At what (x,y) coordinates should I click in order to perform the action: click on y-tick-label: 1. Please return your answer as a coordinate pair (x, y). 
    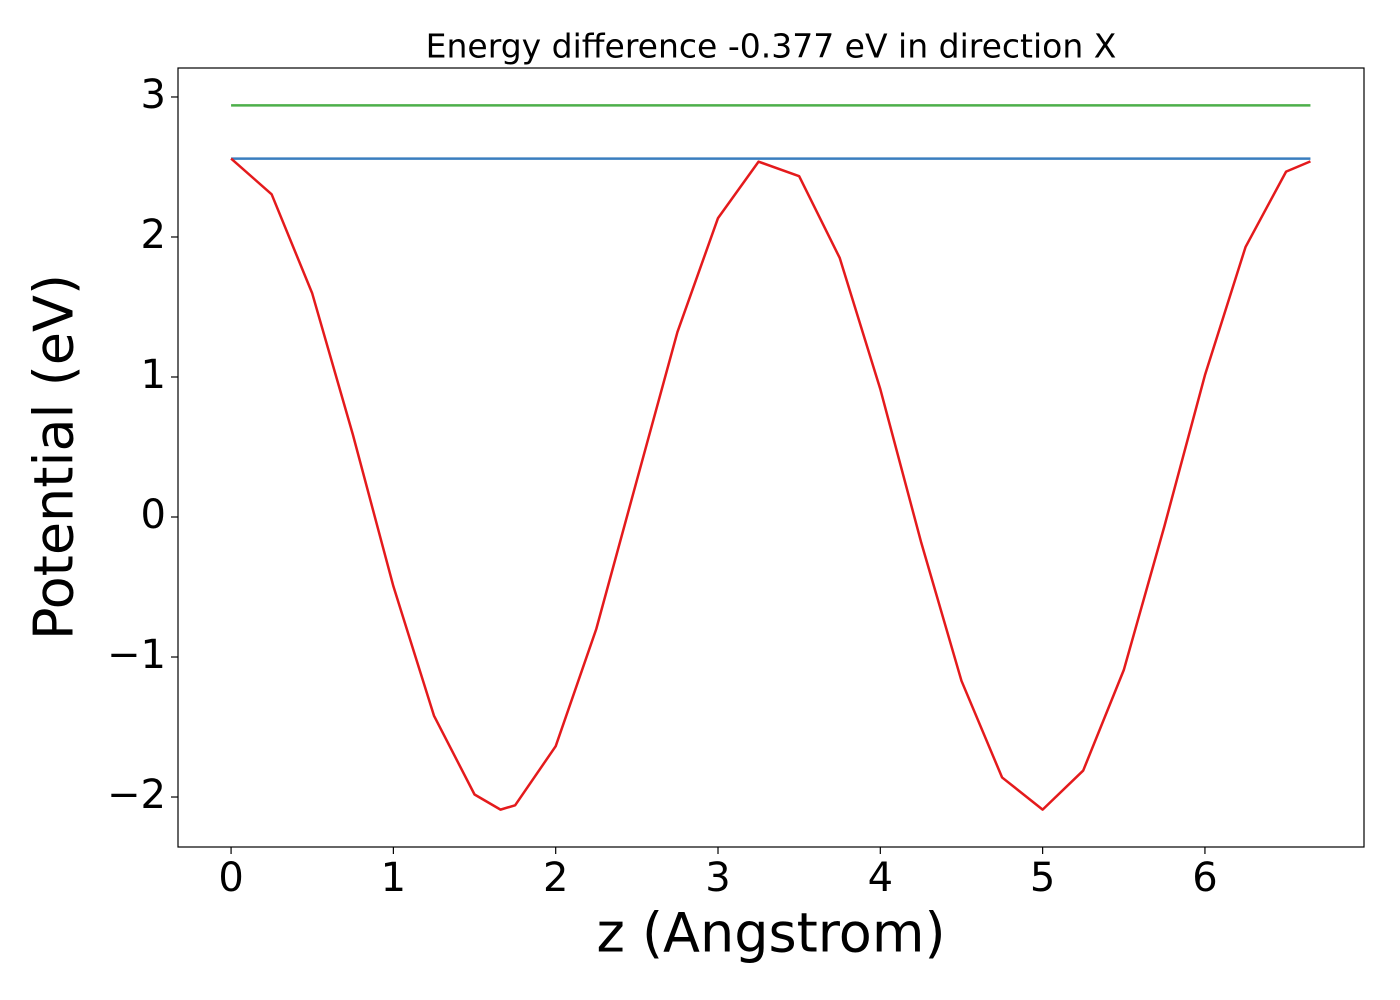
    Looking at the image, I should click on (153, 375).